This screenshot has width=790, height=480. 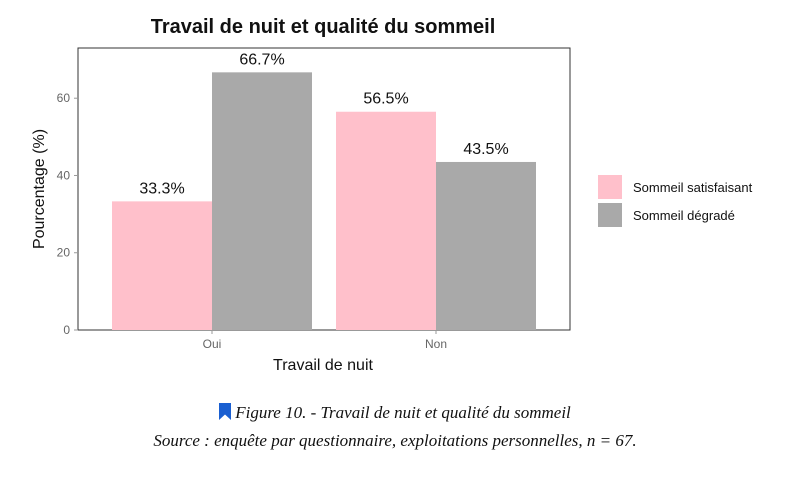 What do you see at coordinates (66, 330) in the screenshot?
I see `y-tick-label: 0` at bounding box center [66, 330].